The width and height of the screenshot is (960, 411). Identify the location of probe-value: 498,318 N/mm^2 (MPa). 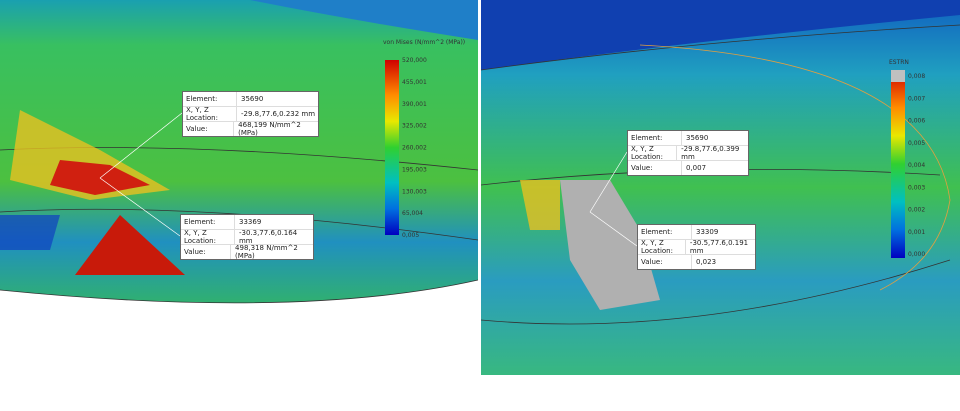
(271, 252).